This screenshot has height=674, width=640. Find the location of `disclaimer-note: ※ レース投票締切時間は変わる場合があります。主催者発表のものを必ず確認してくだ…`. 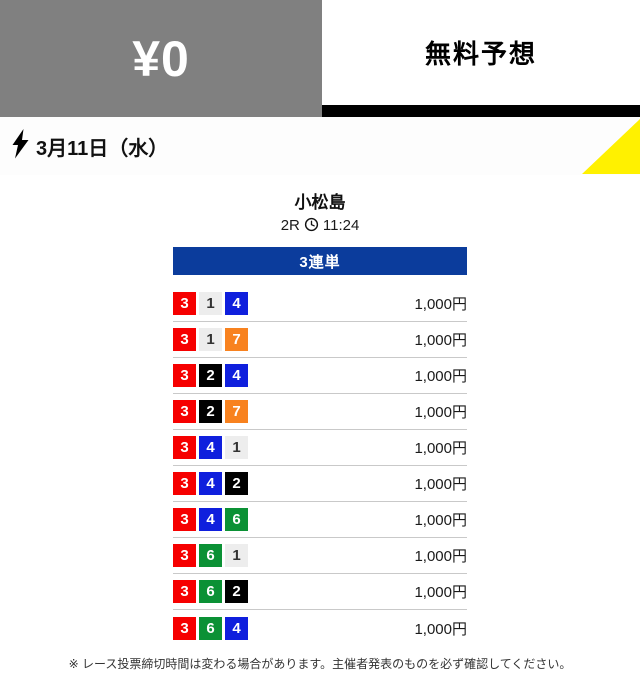

disclaimer-note: ※ レース投票締切時間は変わる場合があります。主催者発表のものを必ず確認してくだ… is located at coordinates (320, 664).